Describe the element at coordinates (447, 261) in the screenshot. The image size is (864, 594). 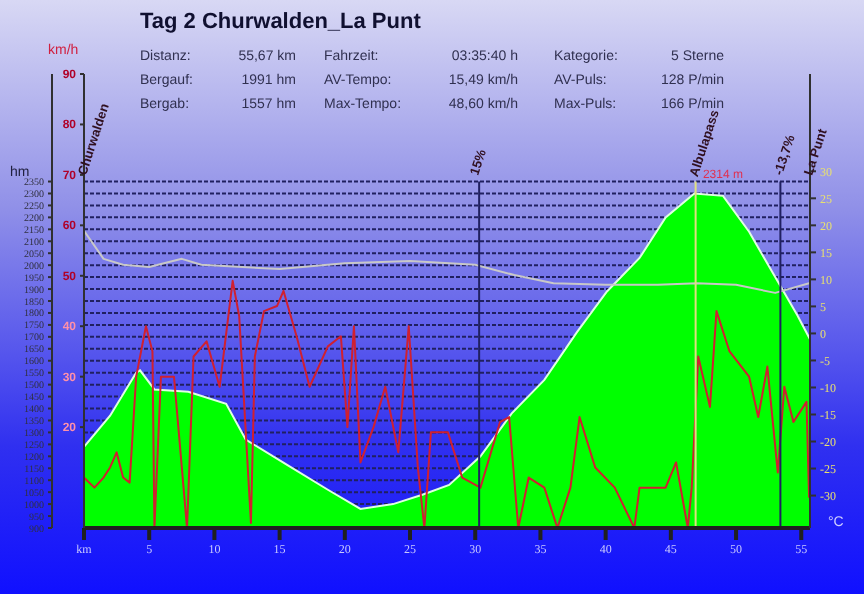
I see `line-series` at that location.